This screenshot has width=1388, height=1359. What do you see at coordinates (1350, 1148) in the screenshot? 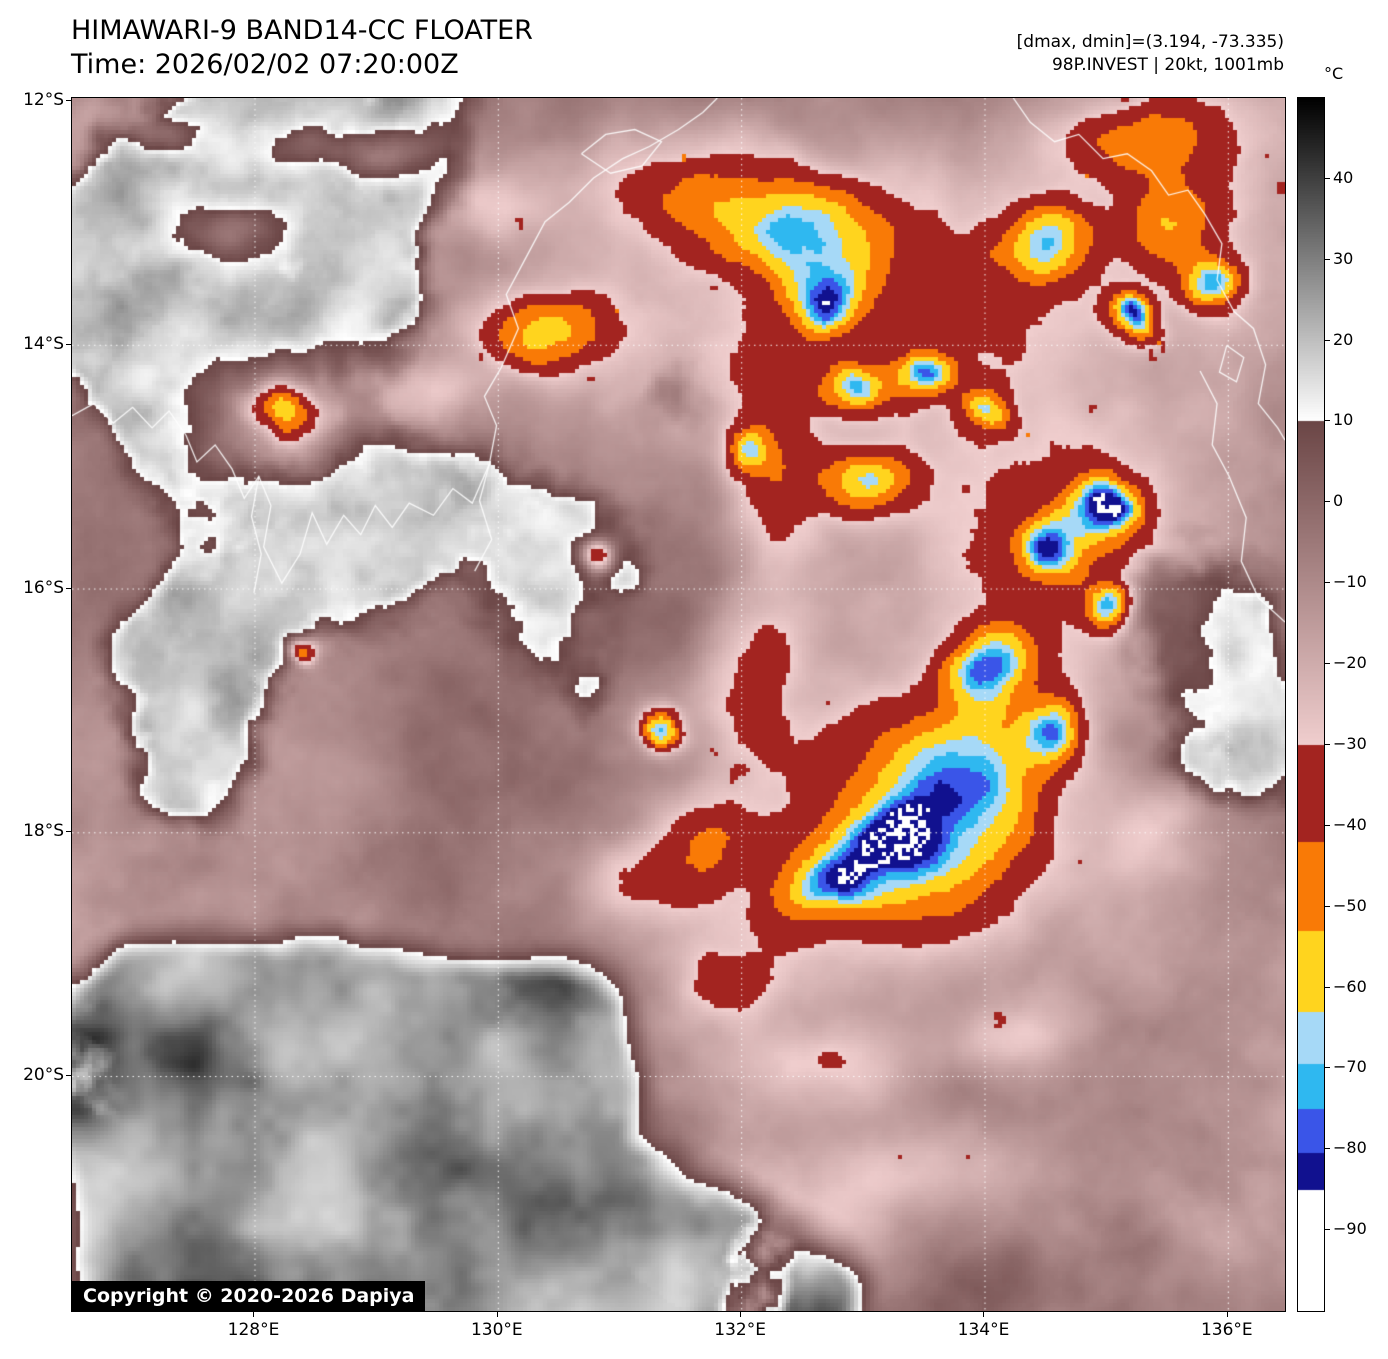
I see `colorbar-tick-label: −80` at bounding box center [1350, 1148].